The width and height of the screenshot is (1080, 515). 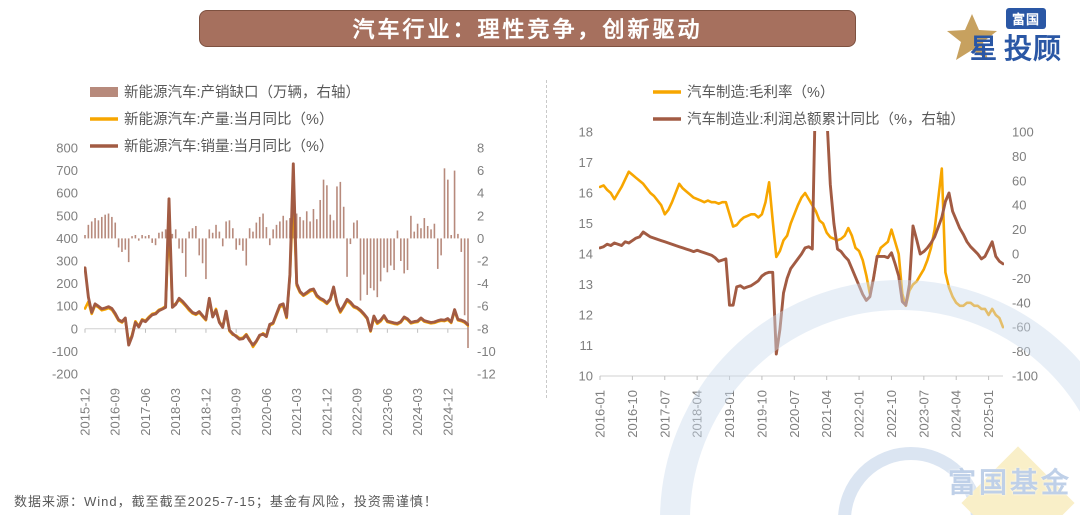 I want to click on svg-text: 16, so click(x=586, y=193).